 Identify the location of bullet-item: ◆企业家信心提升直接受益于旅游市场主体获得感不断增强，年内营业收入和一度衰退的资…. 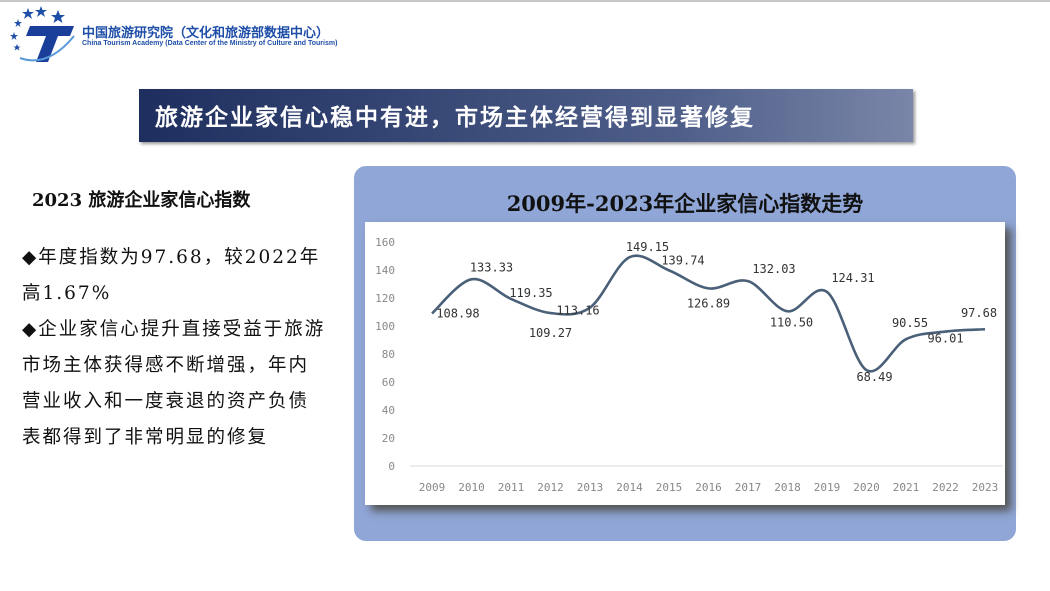
(174, 383).